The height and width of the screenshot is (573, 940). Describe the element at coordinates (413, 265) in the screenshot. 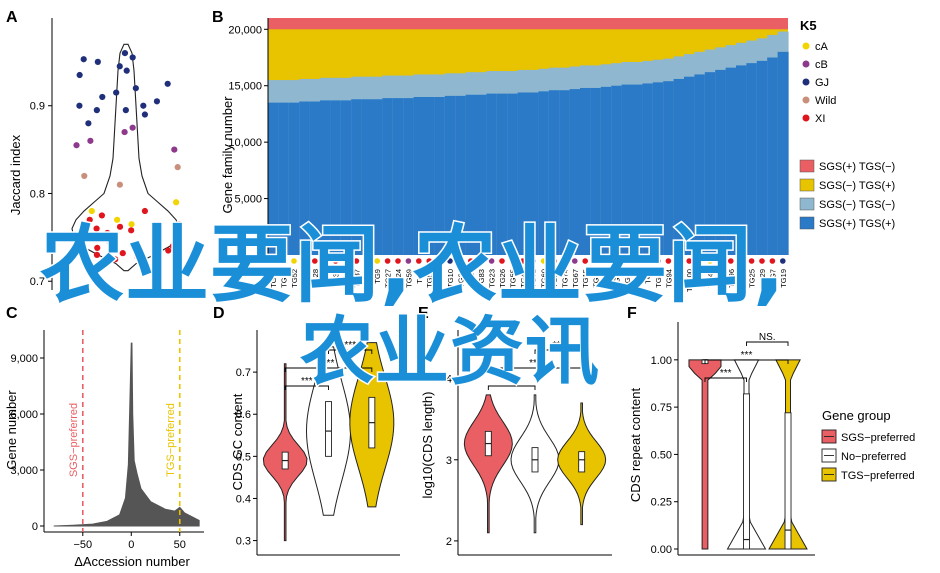

I see `watermark-line-1: 农业要闻,农业要闻,` at that location.